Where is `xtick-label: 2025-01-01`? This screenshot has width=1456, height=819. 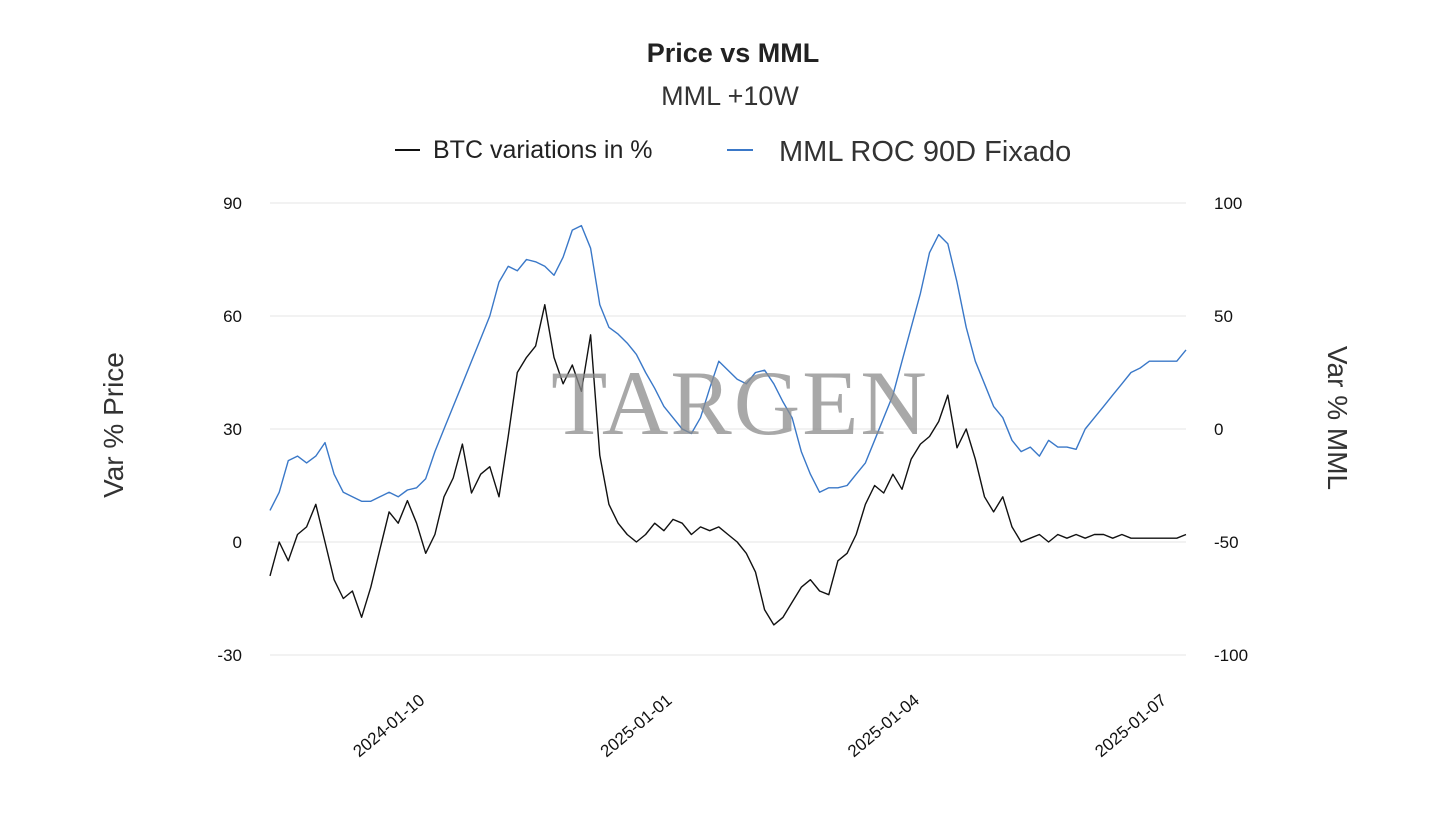
xtick-label: 2025-01-01 is located at coordinates (636, 726).